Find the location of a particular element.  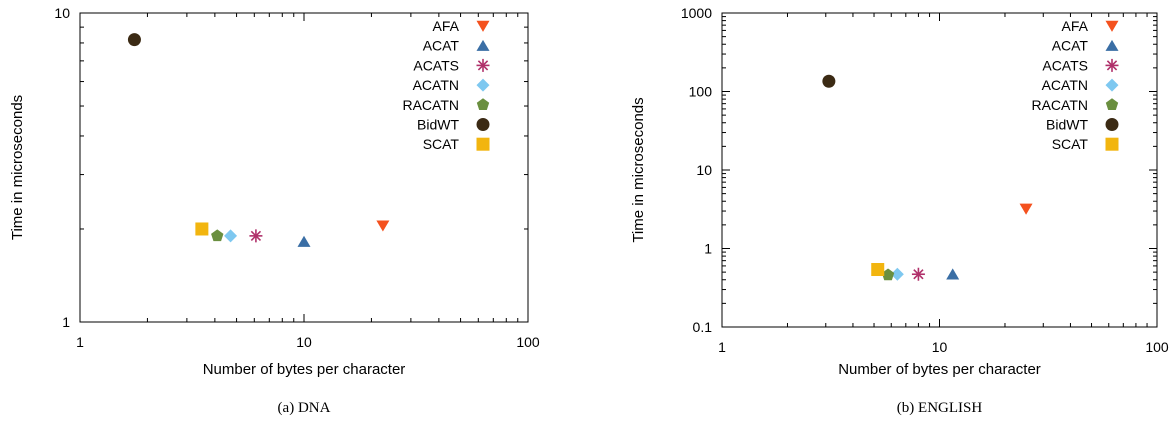

y-tick-label: 1000 is located at coordinates (696, 13).